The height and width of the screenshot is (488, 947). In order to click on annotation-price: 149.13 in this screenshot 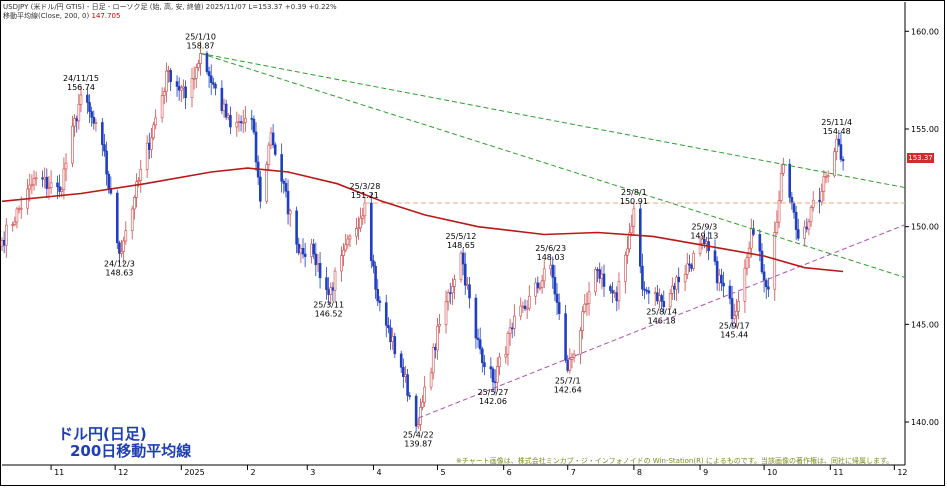, I will do `click(704, 236)`.